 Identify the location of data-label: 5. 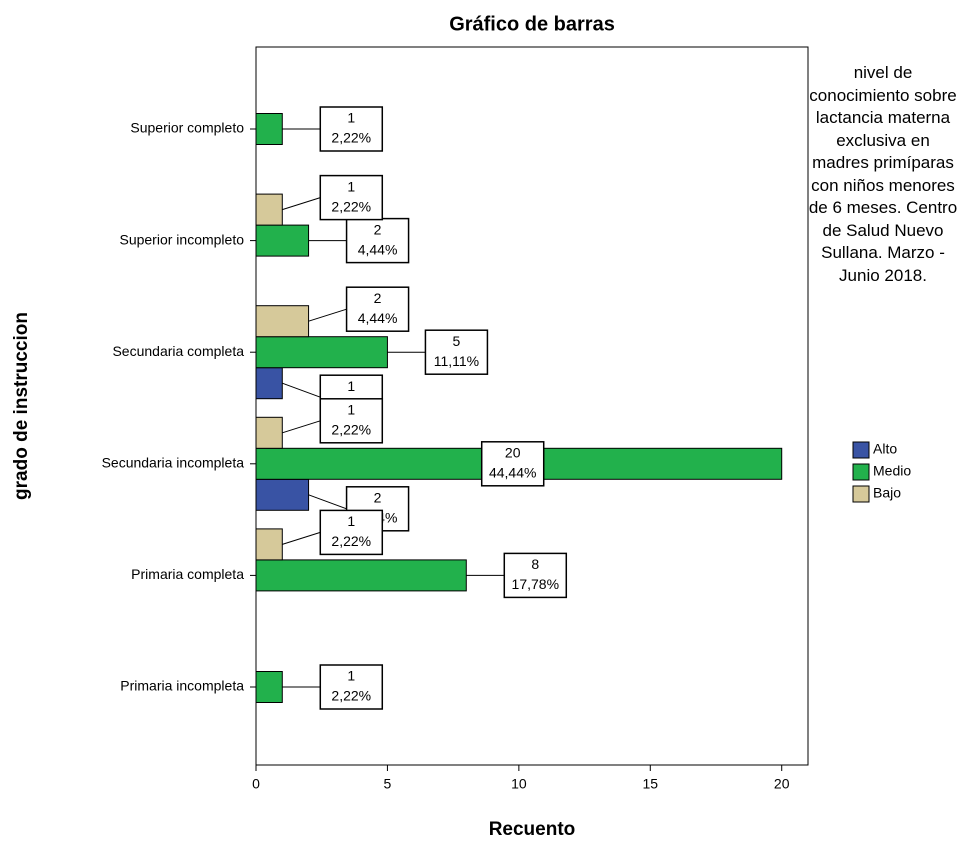
(457, 341).